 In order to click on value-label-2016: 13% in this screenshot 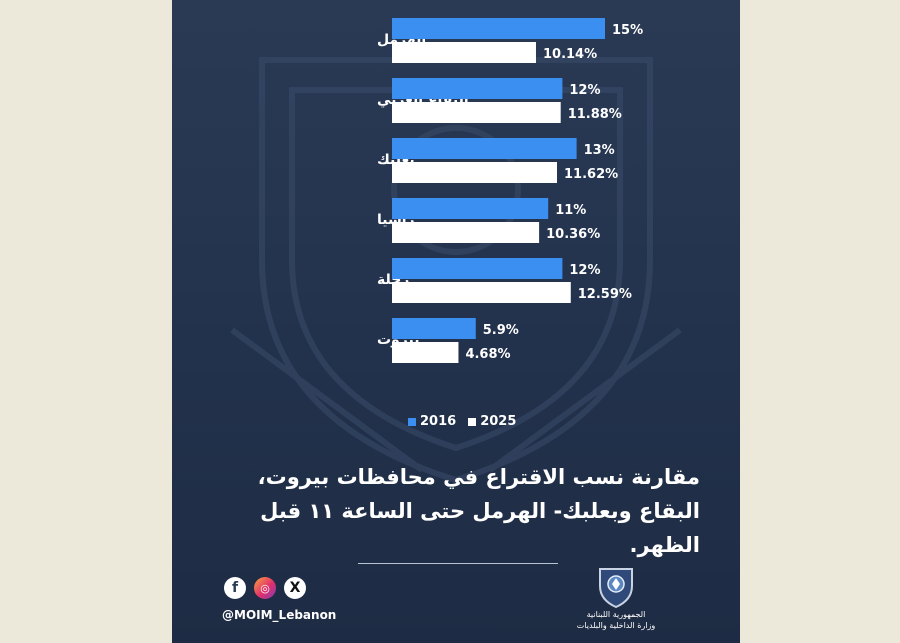, I will do `click(599, 150)`.